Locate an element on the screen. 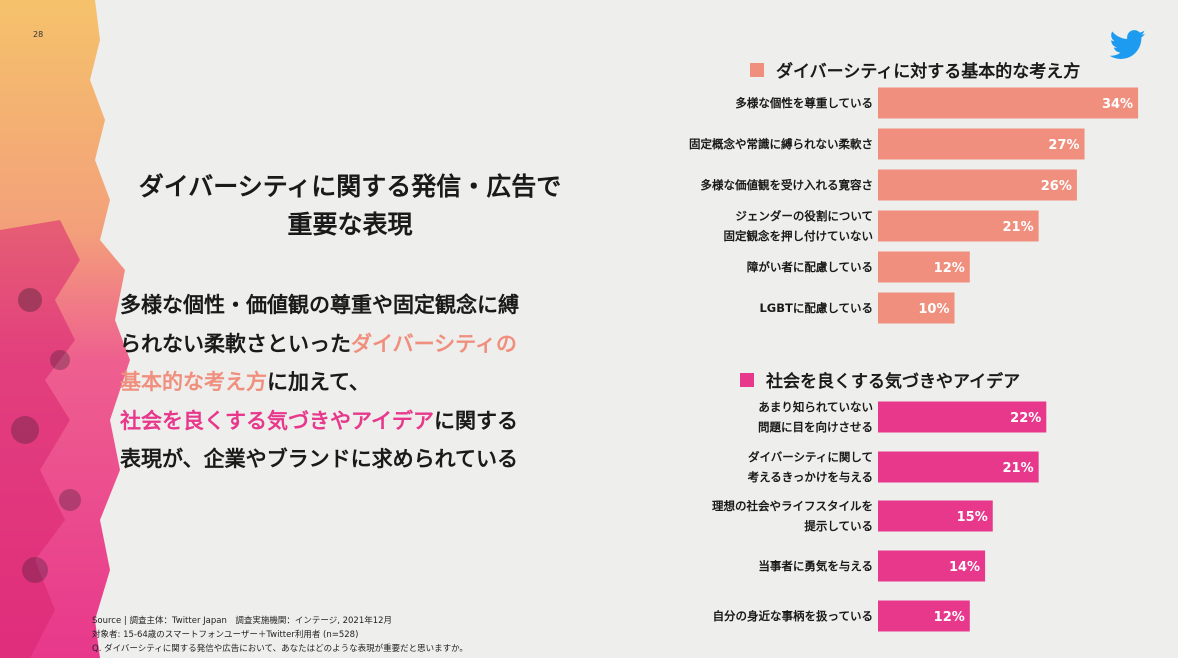 This screenshot has height=658, width=1178. category-label-1-1: 多様な個性を尊重している is located at coordinates (804, 103).